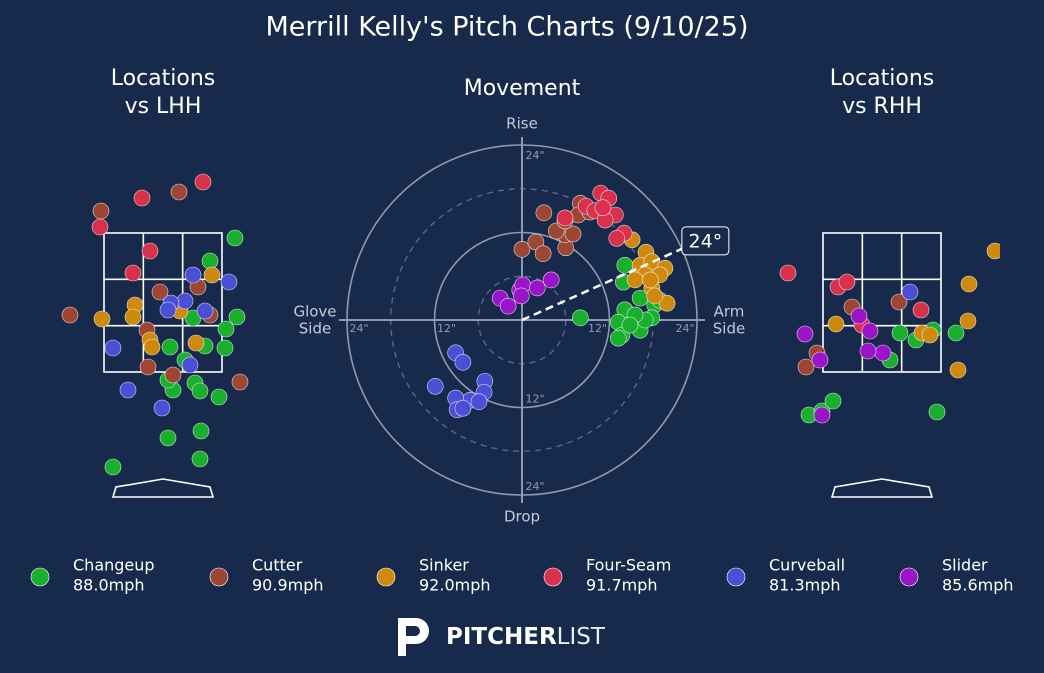 This screenshot has width=1044, height=673. Describe the element at coordinates (163, 106) in the screenshot. I see `panel-title: vs LHH` at that location.